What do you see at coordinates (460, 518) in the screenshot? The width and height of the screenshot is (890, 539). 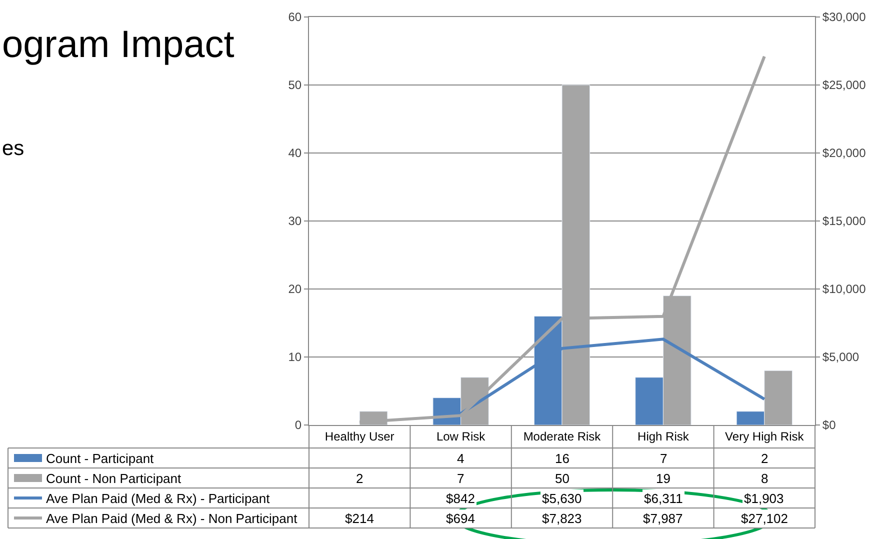 I see `data-label: $694` at bounding box center [460, 518].